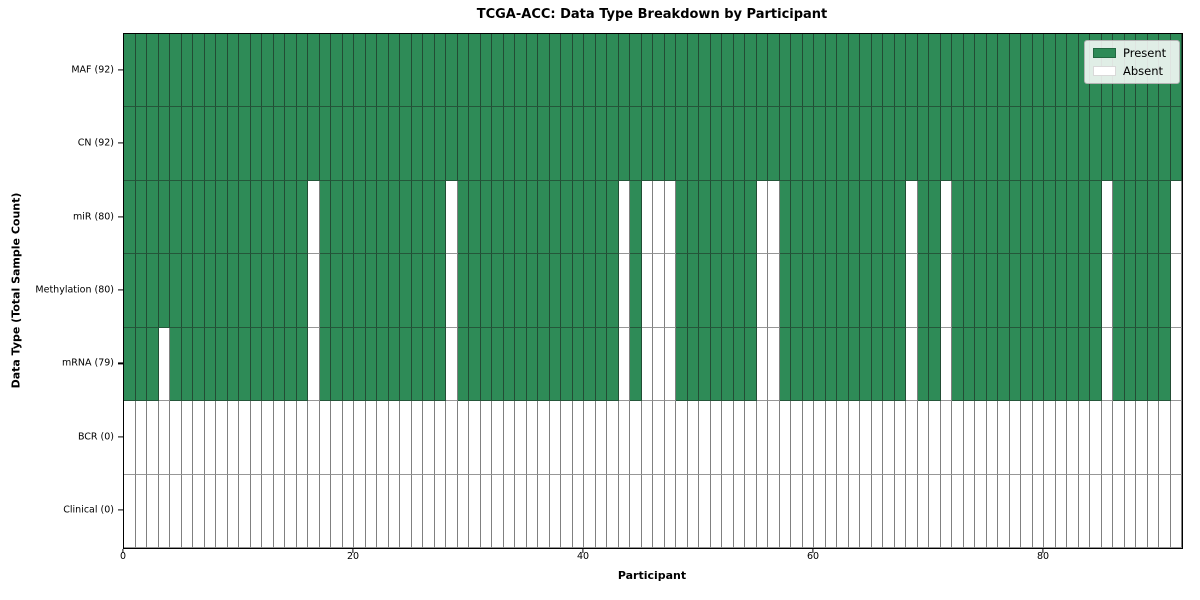 The width and height of the screenshot is (1200, 600). What do you see at coordinates (636, 144) in the screenshot?
I see `cell-CN-p44-present` at bounding box center [636, 144].